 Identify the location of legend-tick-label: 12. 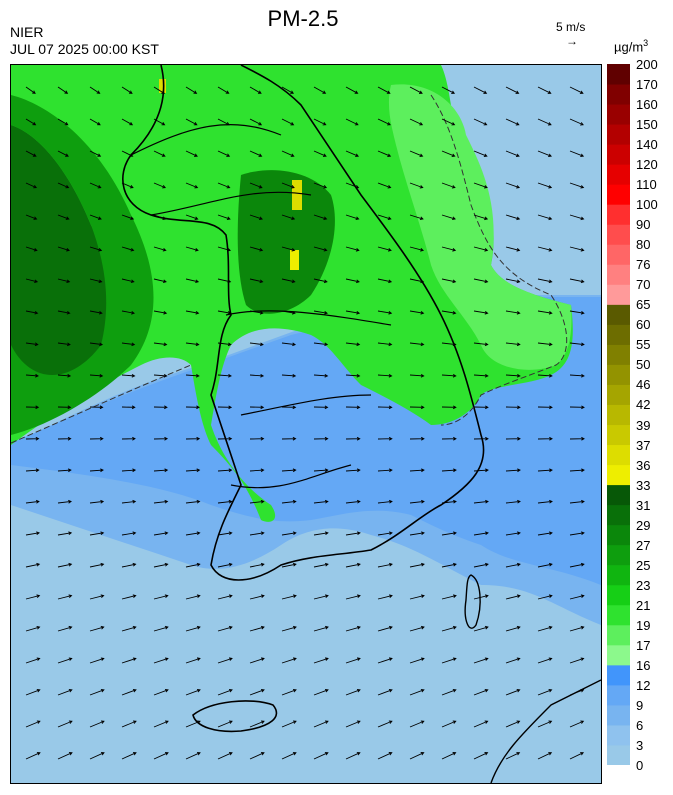
(643, 685).